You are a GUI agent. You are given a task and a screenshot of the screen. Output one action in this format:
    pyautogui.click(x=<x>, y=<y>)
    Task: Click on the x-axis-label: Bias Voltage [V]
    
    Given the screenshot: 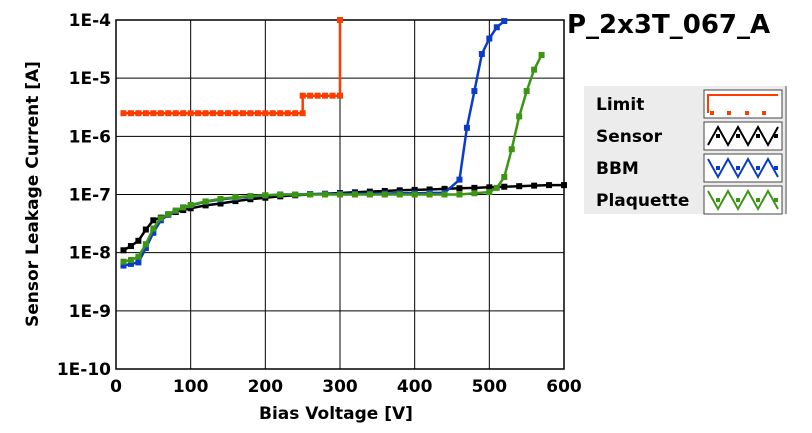 What is the action you would take?
    pyautogui.click(x=336, y=414)
    